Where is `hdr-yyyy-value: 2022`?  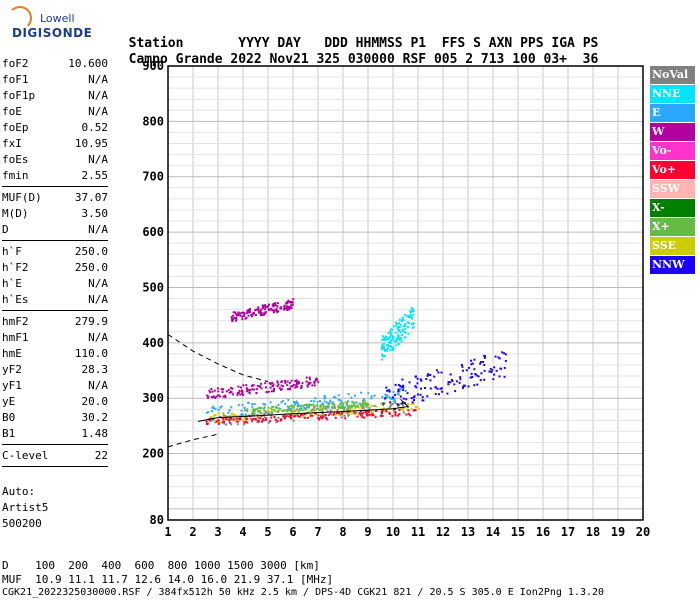 hdr-yyyy-value: 2022 is located at coordinates (246, 59).